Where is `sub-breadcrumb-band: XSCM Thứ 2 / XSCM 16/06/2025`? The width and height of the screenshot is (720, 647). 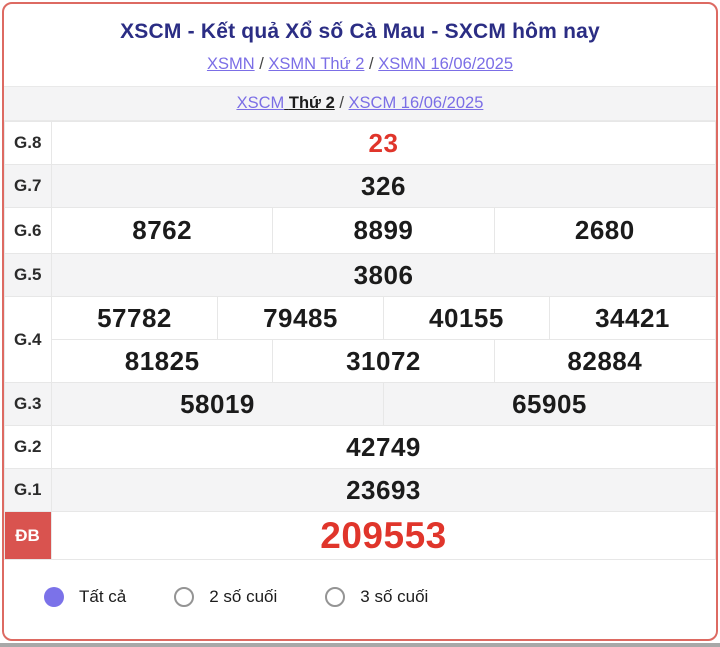
sub-breadcrumb-band: XSCM Thứ 2 / XSCM 16/06/2025 is located at coordinates (360, 103).